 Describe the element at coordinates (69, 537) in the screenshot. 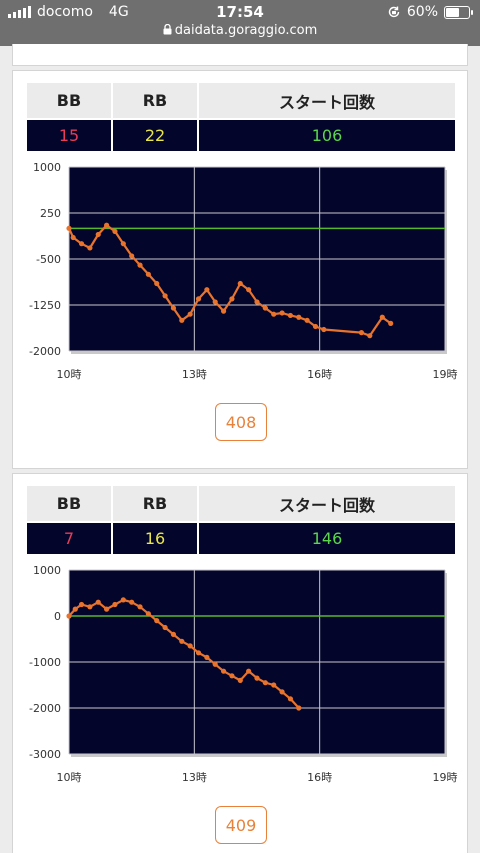

I see `bb-count: 7` at that location.